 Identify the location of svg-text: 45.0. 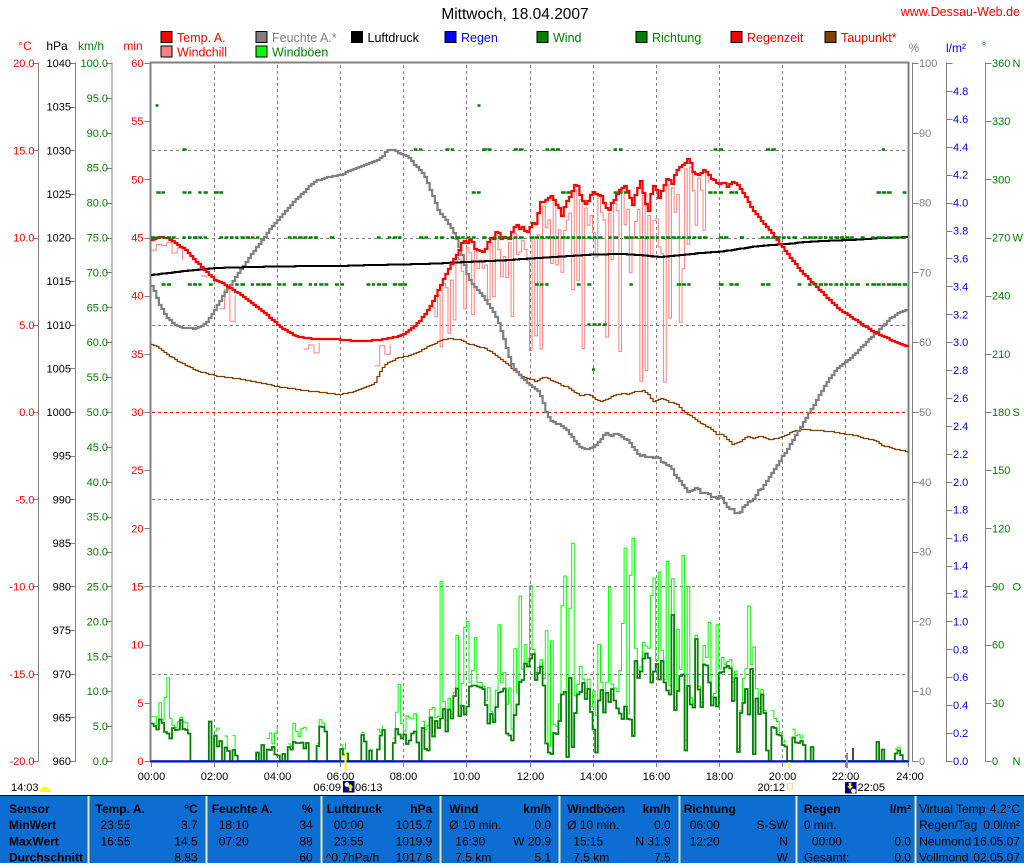
(97, 448).